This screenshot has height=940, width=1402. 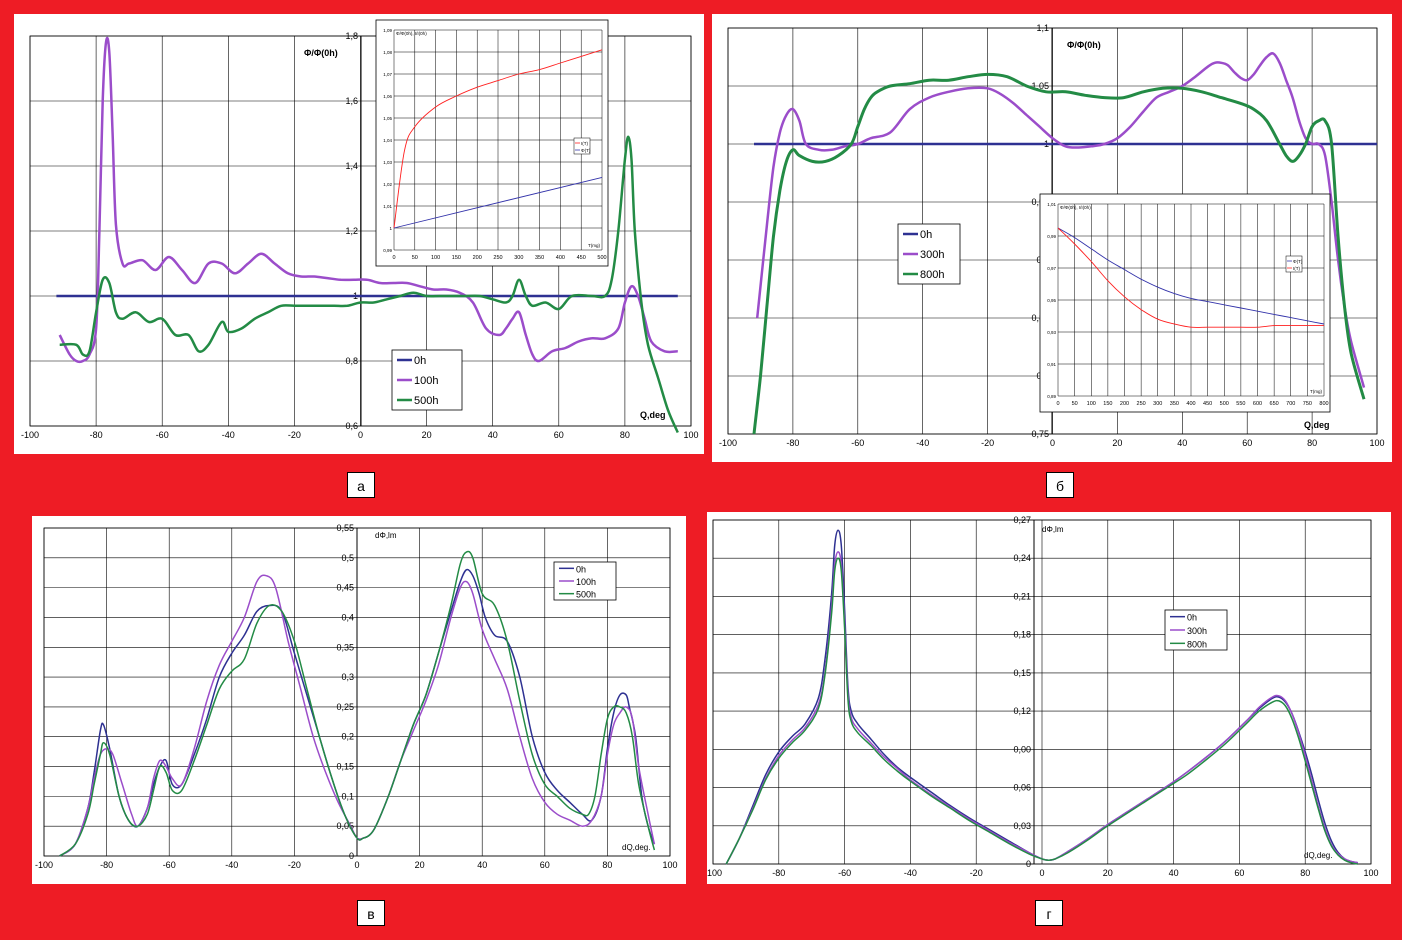 I want to click on inset-y-tick-label: 1,06, so click(x=387, y=96).